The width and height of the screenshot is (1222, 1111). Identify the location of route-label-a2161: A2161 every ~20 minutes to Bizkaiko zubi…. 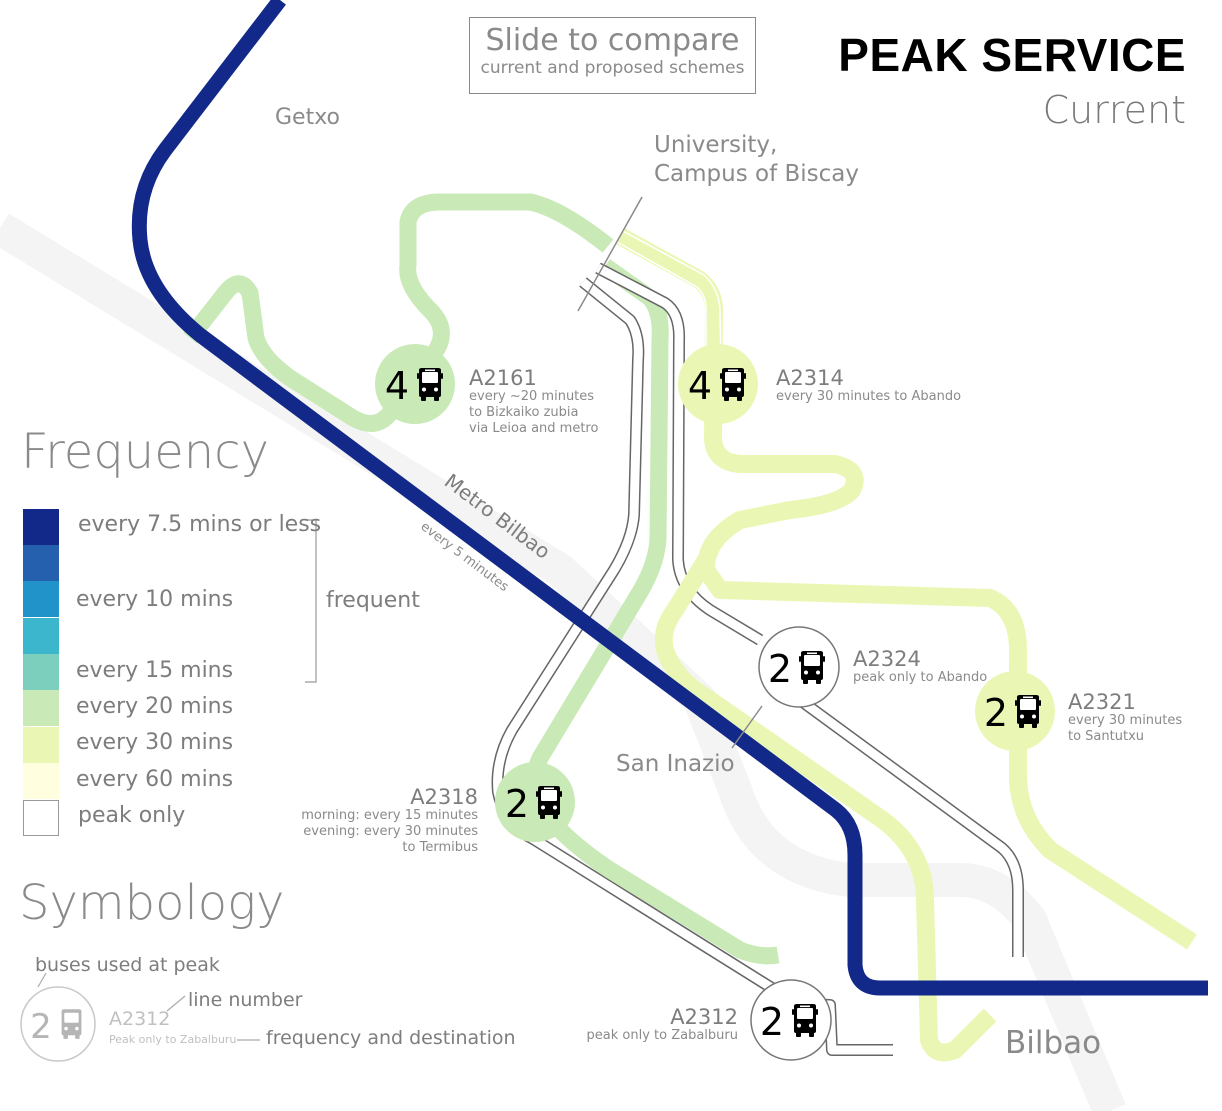
(533, 402).